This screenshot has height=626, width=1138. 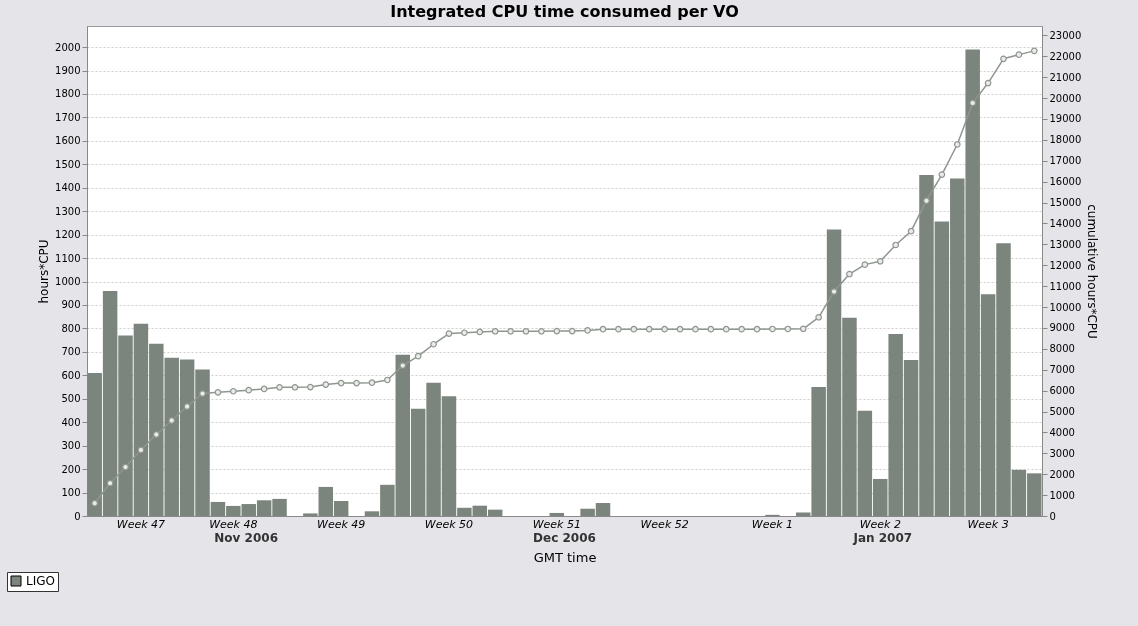 I want to click on y-tick-label: 1700, so click(x=68, y=117).